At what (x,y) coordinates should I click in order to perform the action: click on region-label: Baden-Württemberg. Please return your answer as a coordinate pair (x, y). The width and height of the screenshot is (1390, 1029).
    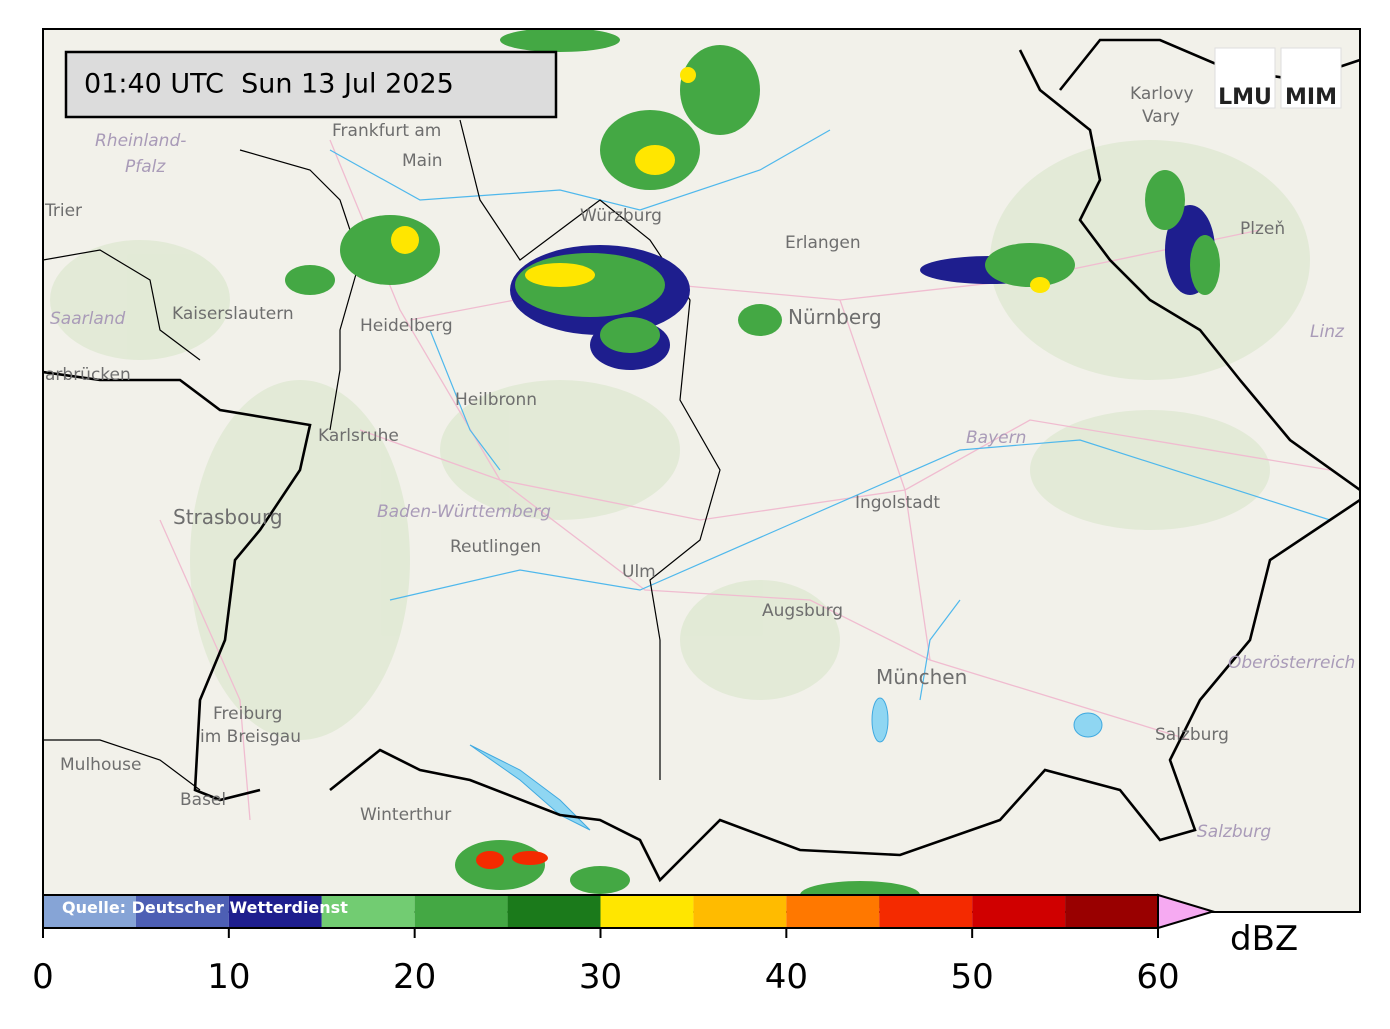
    Looking at the image, I should click on (464, 512).